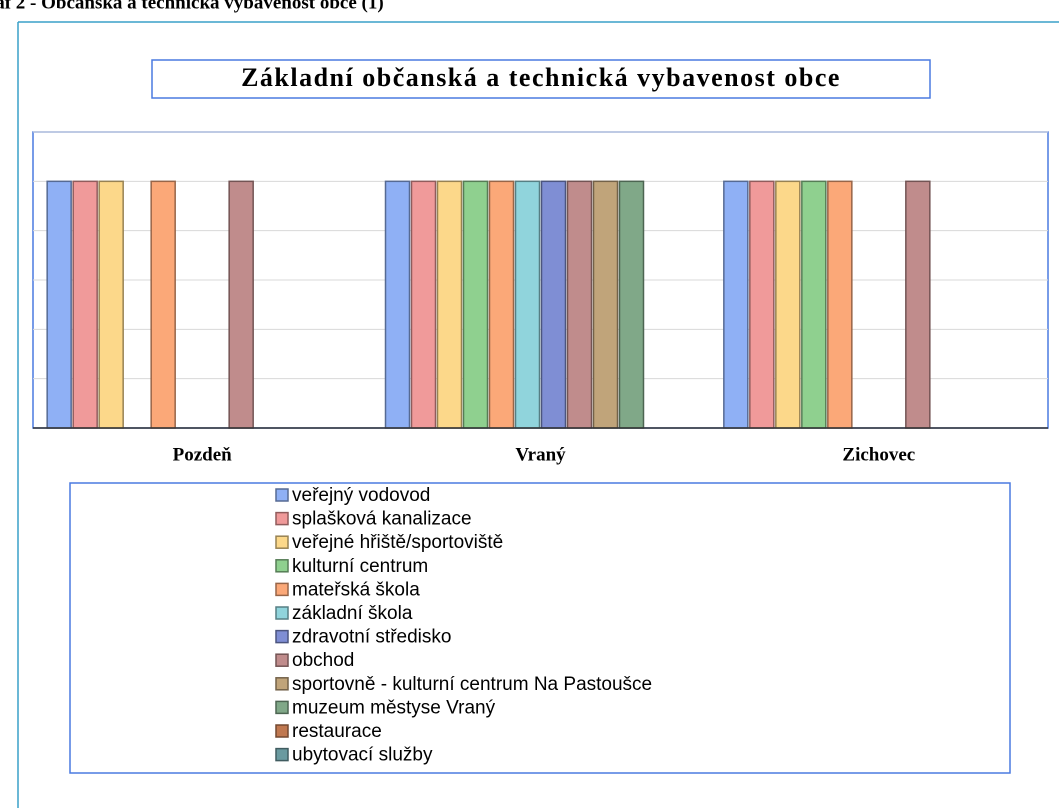  I want to click on legend-label: základní škola, so click(352, 613).